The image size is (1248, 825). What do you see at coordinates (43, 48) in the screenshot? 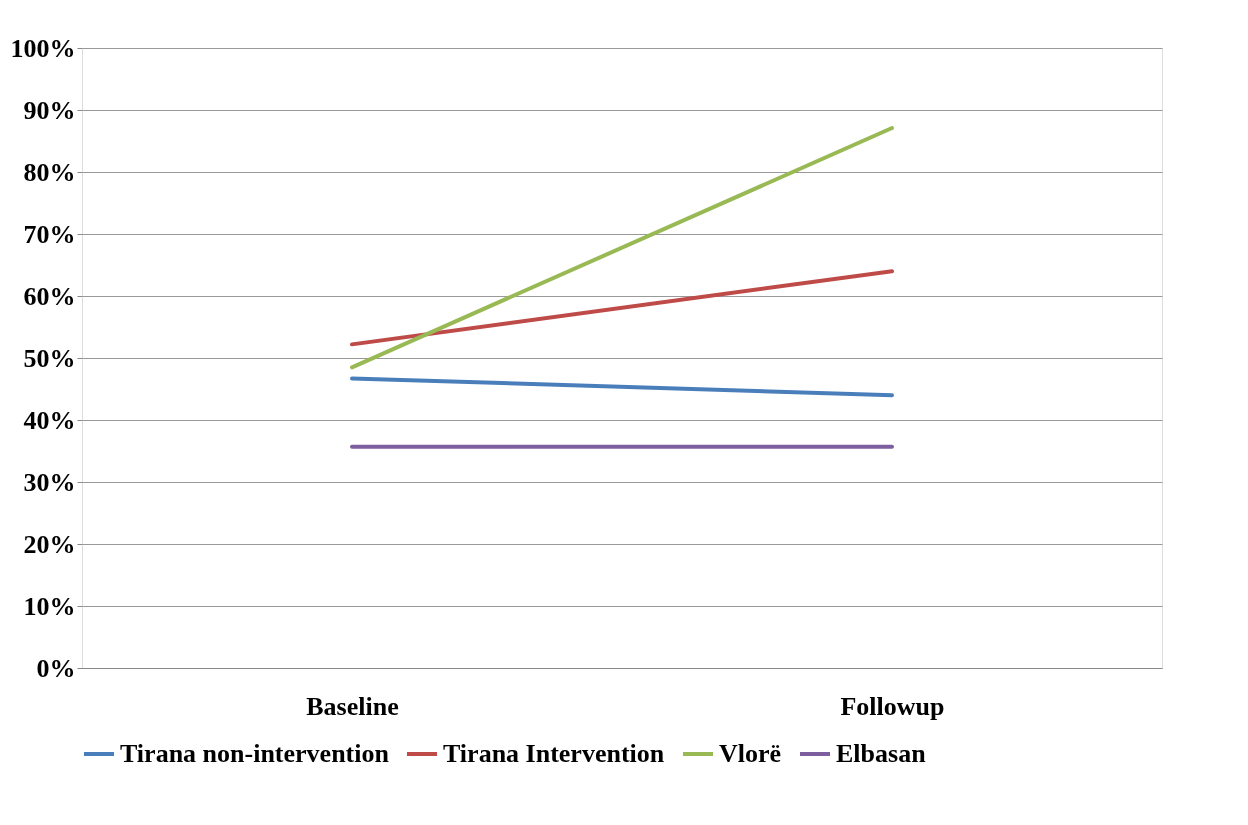
I see `y-tick-label: 100%` at bounding box center [43, 48].